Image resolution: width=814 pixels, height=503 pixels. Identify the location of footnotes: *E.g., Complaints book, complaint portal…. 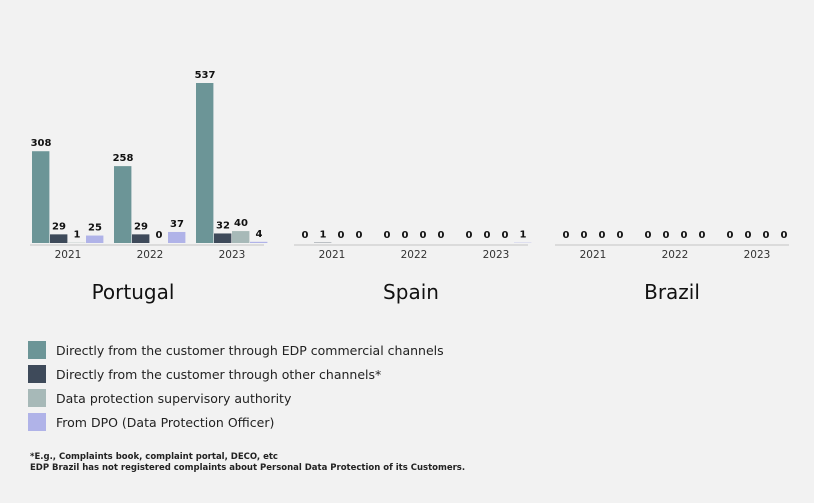
(247, 463).